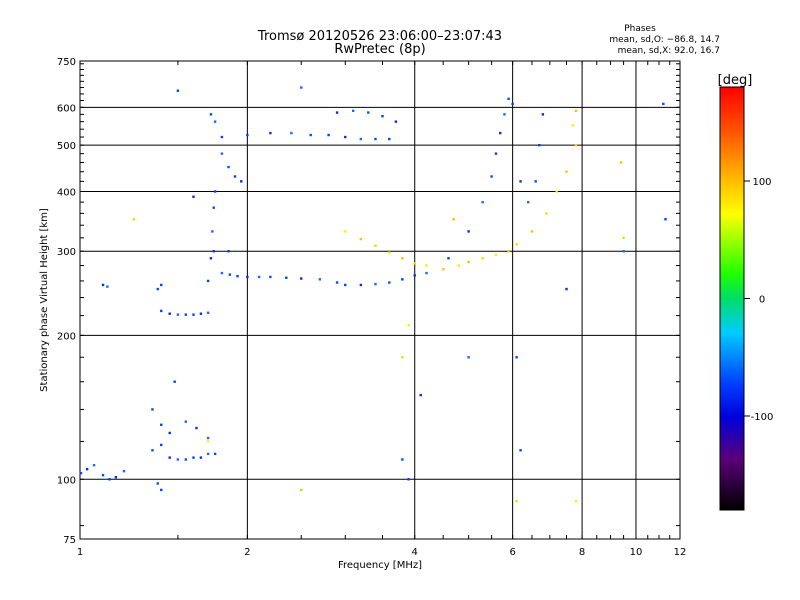 The width and height of the screenshot is (800, 600). What do you see at coordinates (669, 51) in the screenshot?
I see `phases-line-x: mean, sd,X: 92.0, 16.7` at bounding box center [669, 51].